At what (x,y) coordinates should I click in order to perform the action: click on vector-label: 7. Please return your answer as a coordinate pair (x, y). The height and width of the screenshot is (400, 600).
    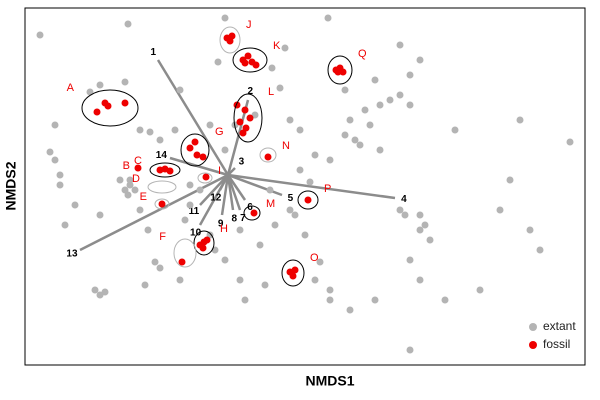
    Looking at the image, I should click on (243, 218).